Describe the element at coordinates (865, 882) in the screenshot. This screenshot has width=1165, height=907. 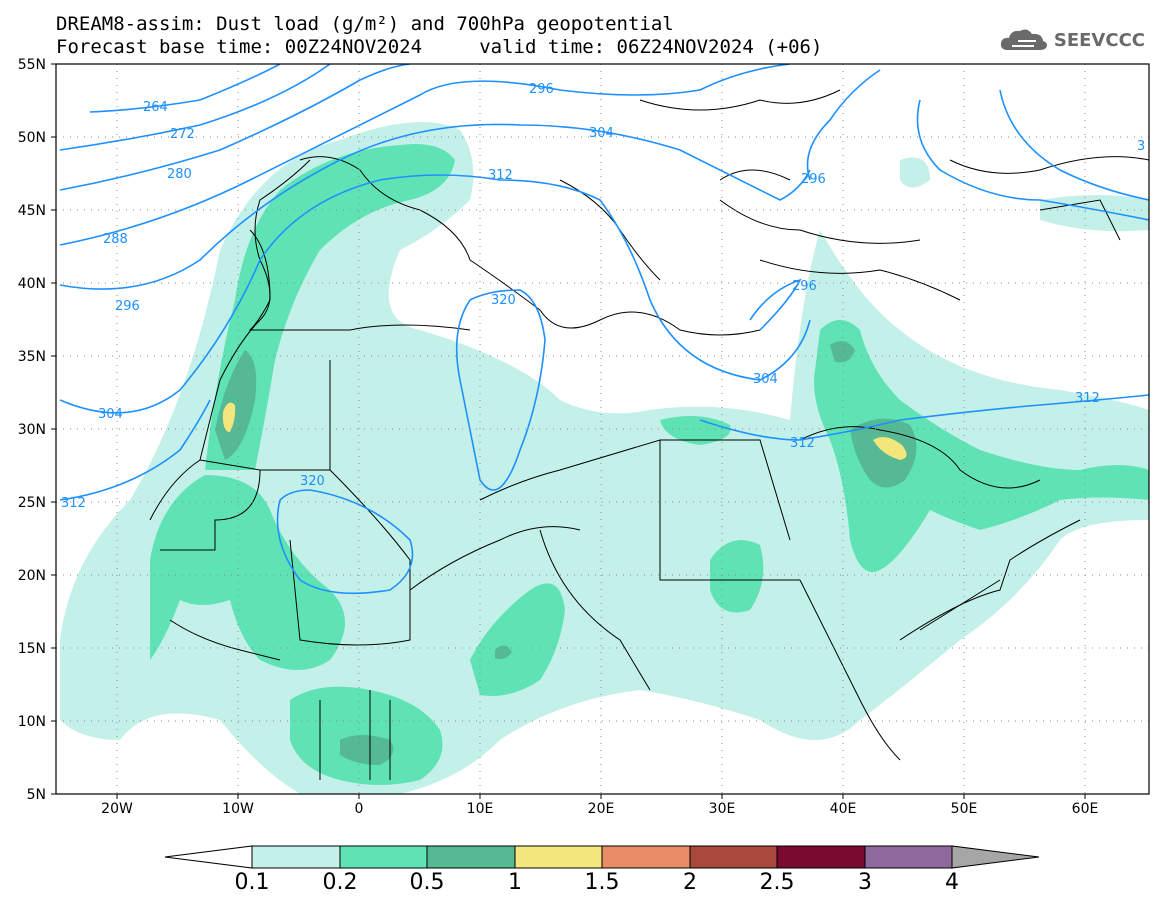
I see `colorbar-label: 3` at that location.